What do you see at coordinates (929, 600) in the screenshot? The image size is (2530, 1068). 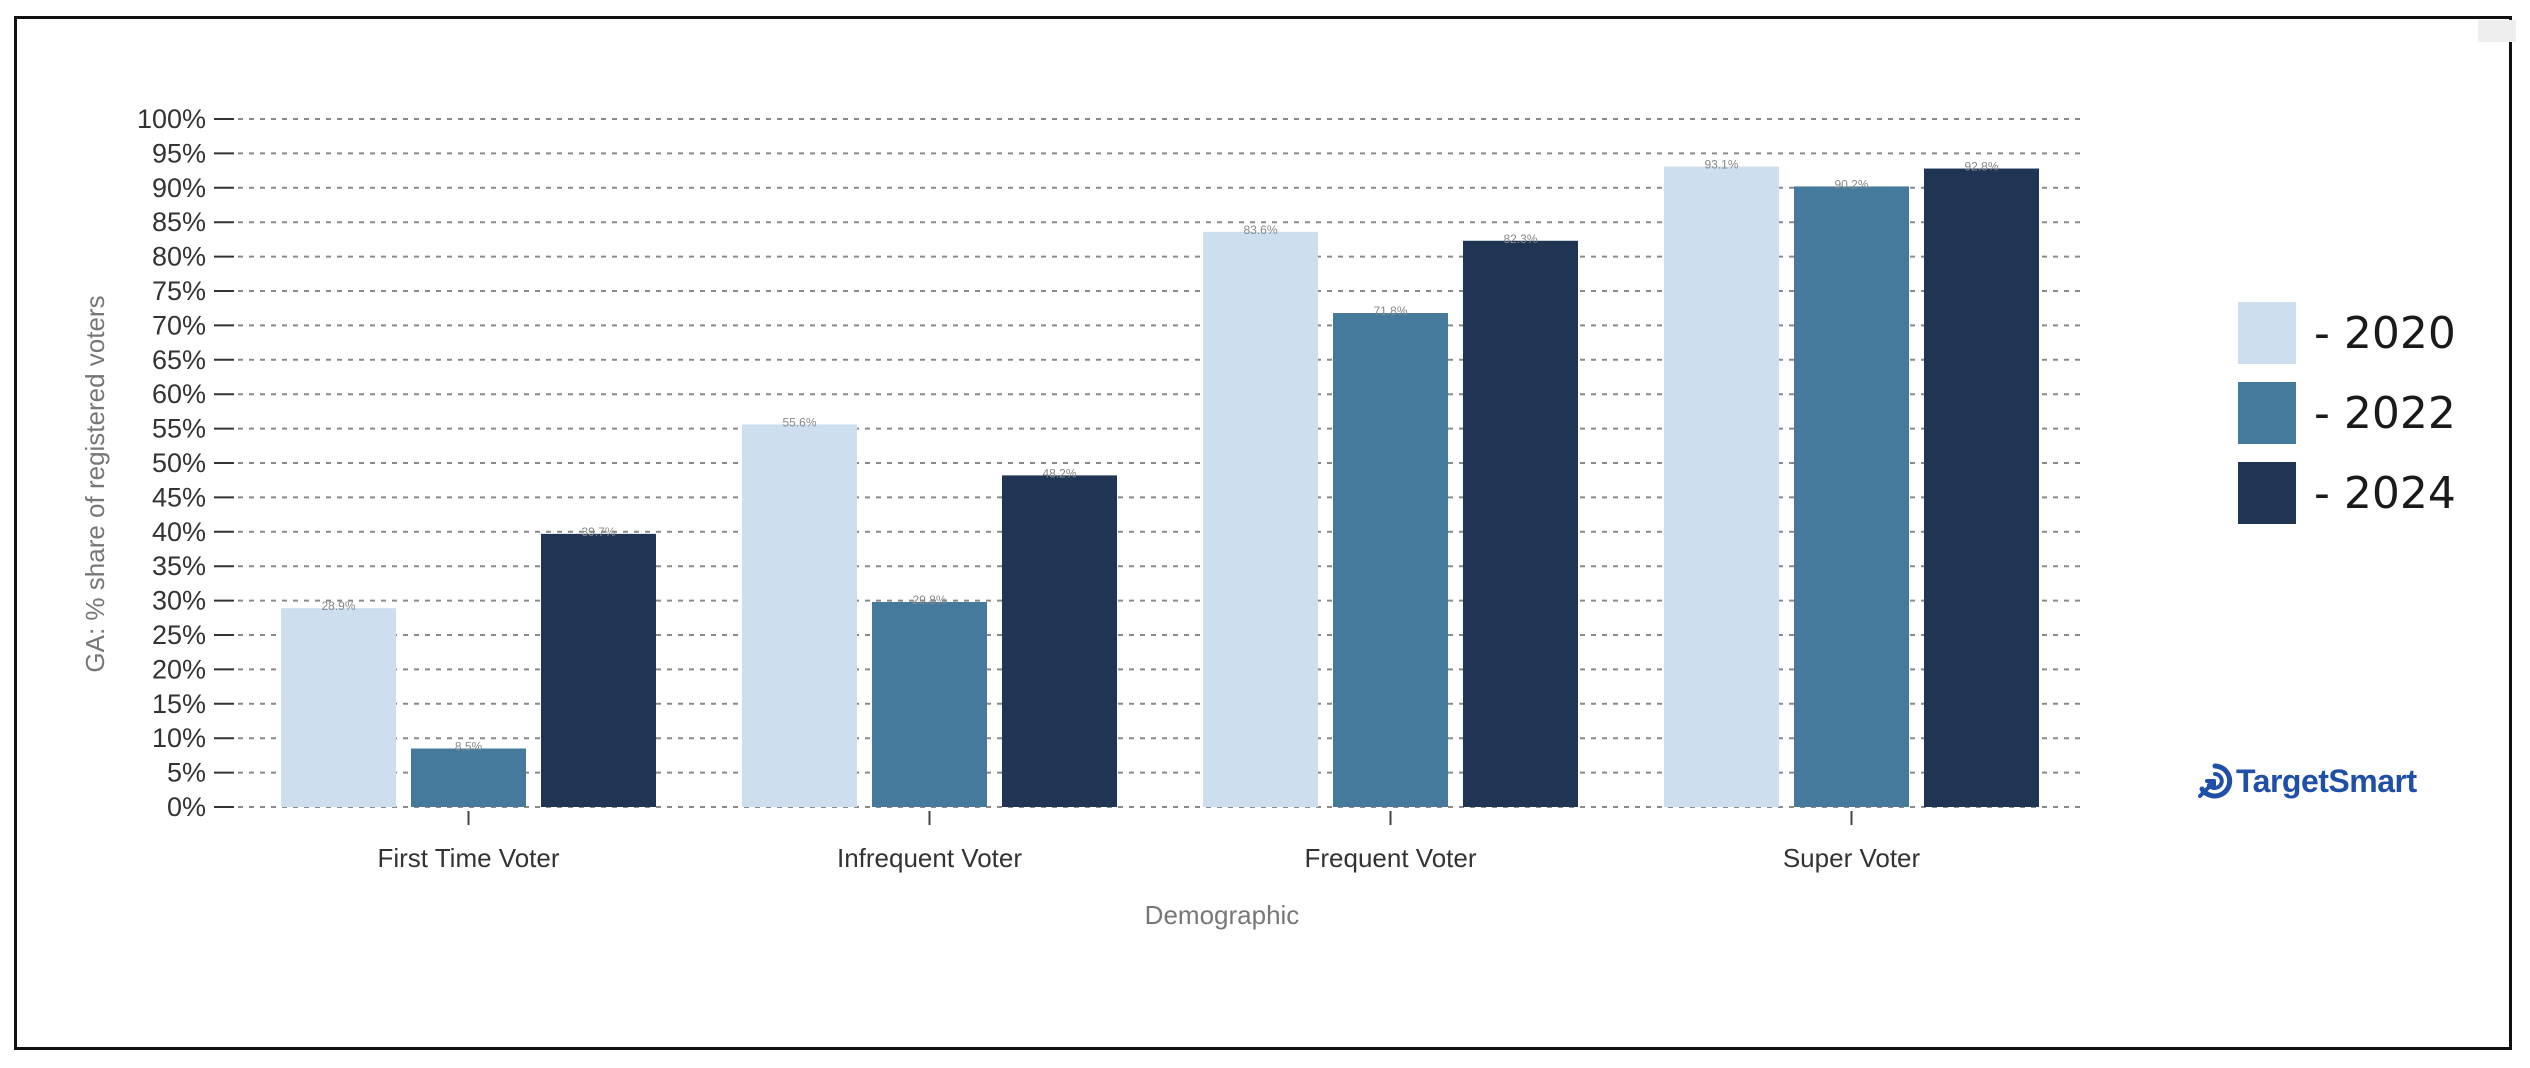 I see `data-label: 29.8%` at bounding box center [929, 600].